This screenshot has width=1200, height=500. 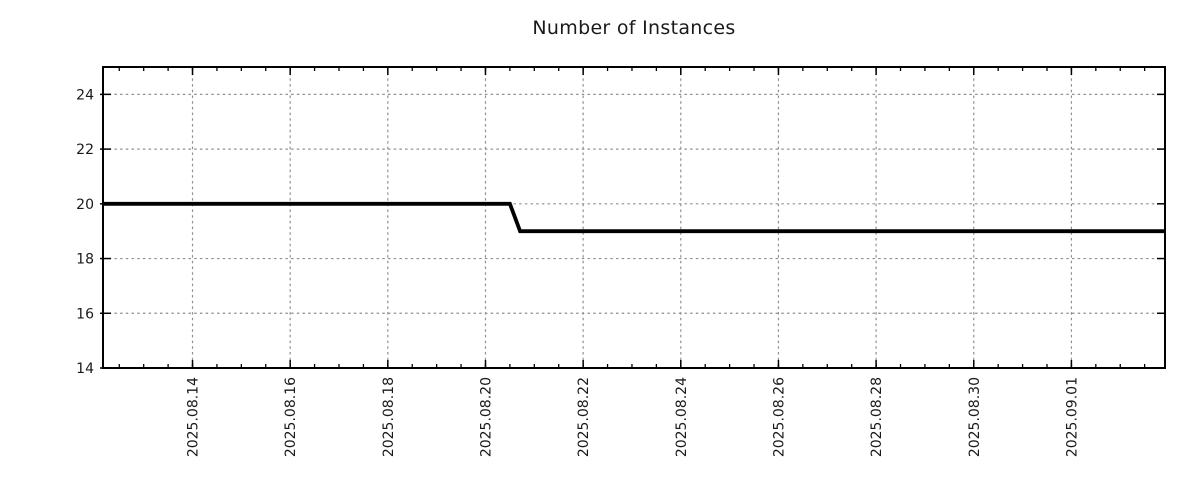 I want to click on y-tick-label: 18, so click(x=85, y=260).